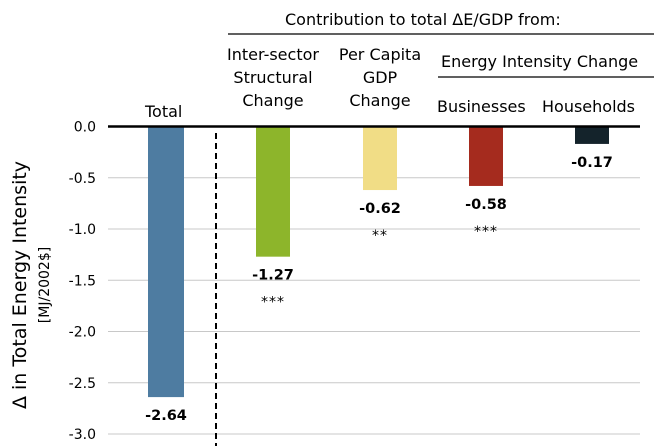 Image resolution: width=654 pixels, height=446 pixels. I want to click on category-label-inter-sector: Inter-sector Structural Change, so click(273, 77).